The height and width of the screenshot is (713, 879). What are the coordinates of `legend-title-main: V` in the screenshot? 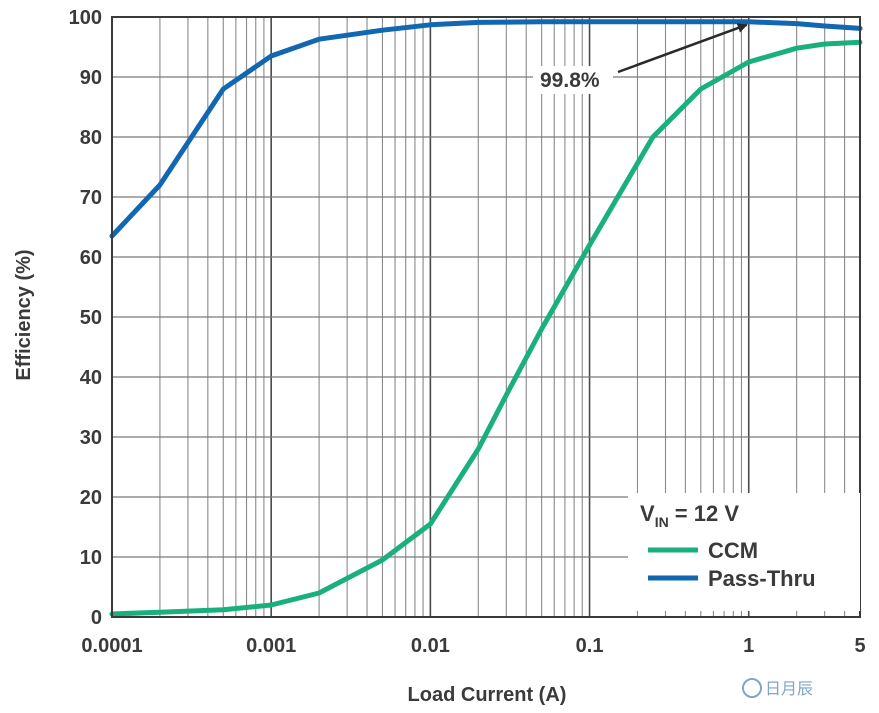 It's located at (647, 513).